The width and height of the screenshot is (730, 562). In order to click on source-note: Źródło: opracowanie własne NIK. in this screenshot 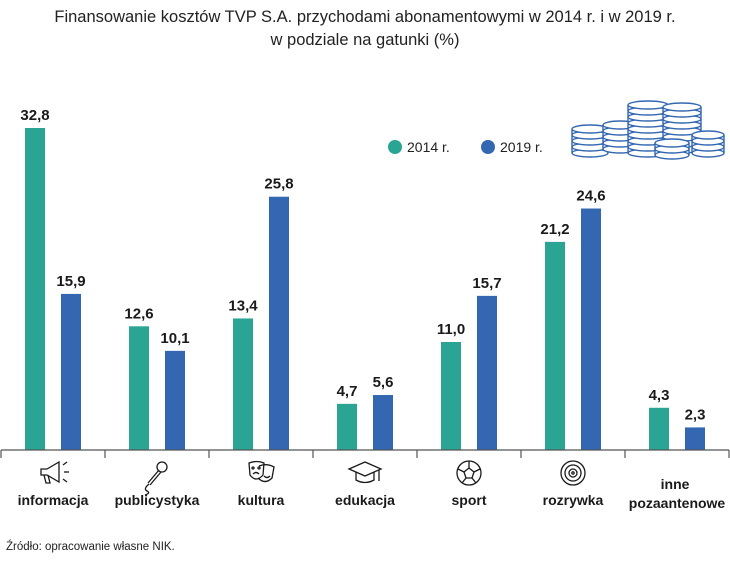, I will do `click(90, 547)`.